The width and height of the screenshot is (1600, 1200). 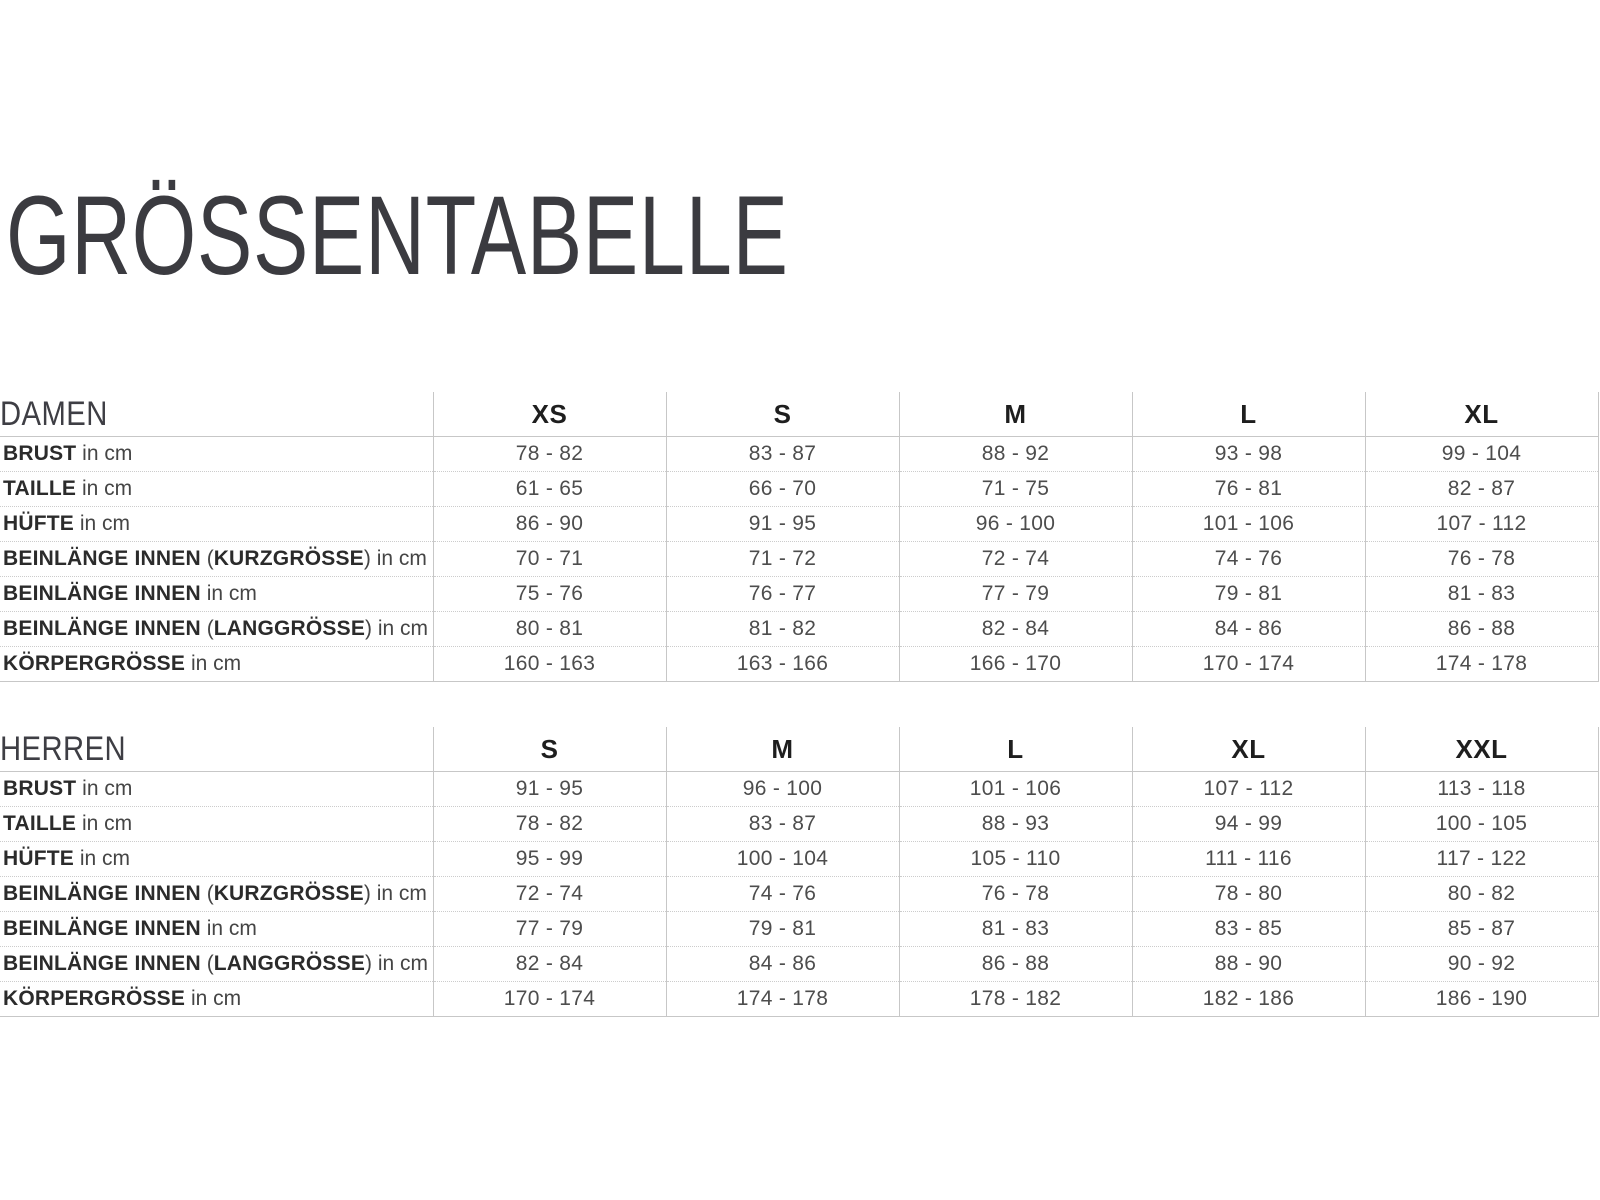 What do you see at coordinates (216, 414) in the screenshot?
I see `table-caption-damen: DAMEN` at bounding box center [216, 414].